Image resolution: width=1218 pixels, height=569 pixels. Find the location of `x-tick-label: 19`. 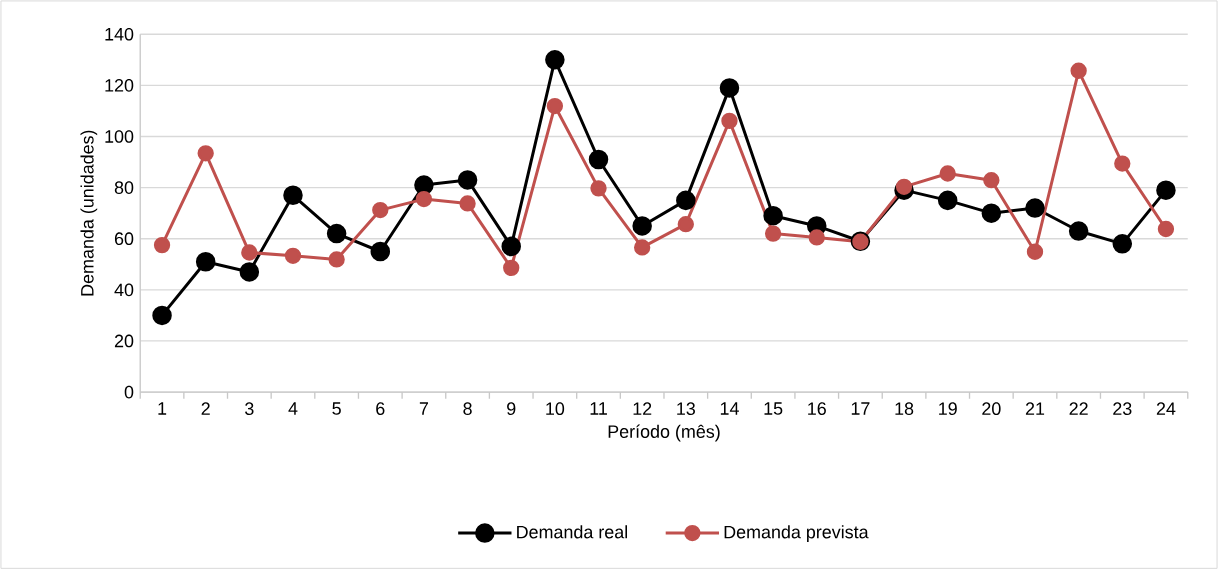

x-tick-label: 19 is located at coordinates (948, 408).